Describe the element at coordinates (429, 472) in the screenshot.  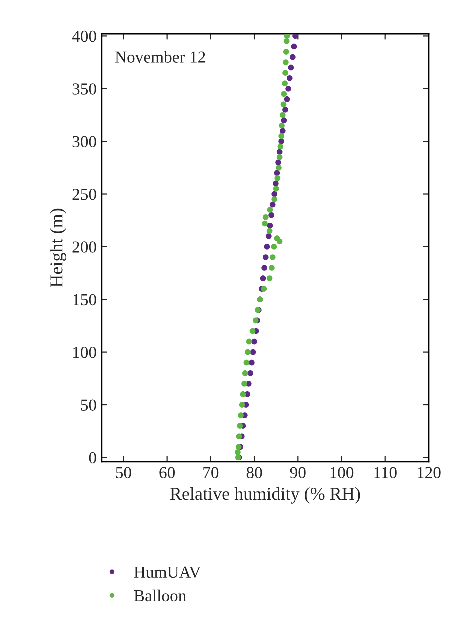
I see `x-tick-label: 120` at that location.